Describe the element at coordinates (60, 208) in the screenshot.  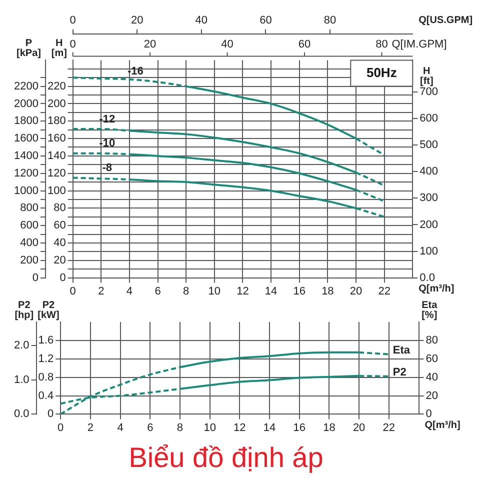
I see `y-tick-label: 80` at that location.